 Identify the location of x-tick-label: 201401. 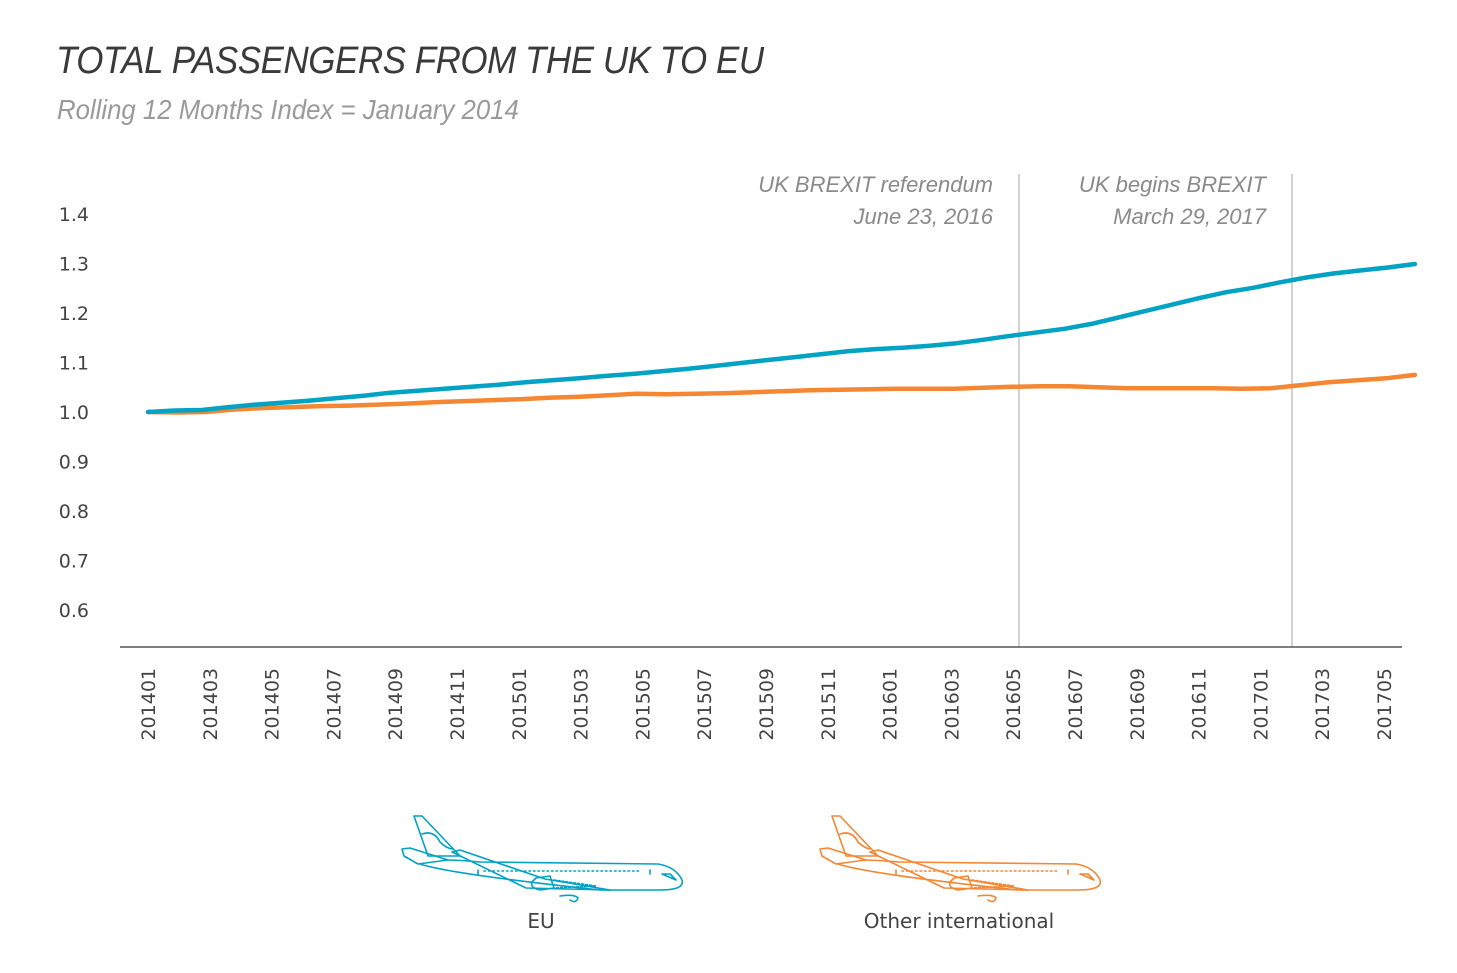
(149, 704).